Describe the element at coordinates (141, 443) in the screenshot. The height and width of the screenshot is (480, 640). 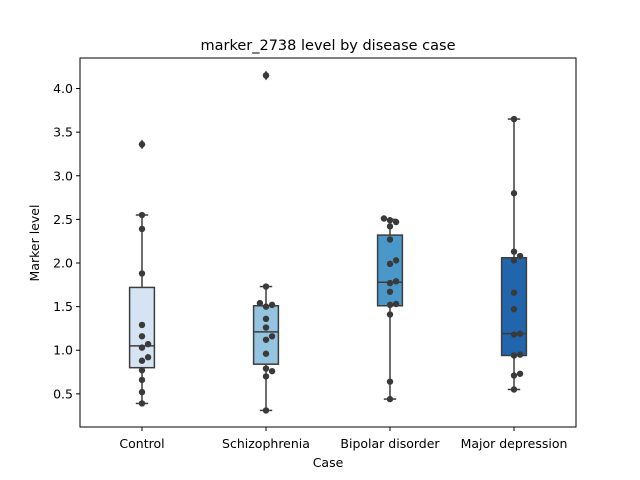
I see `x-tick-label: Control` at that location.